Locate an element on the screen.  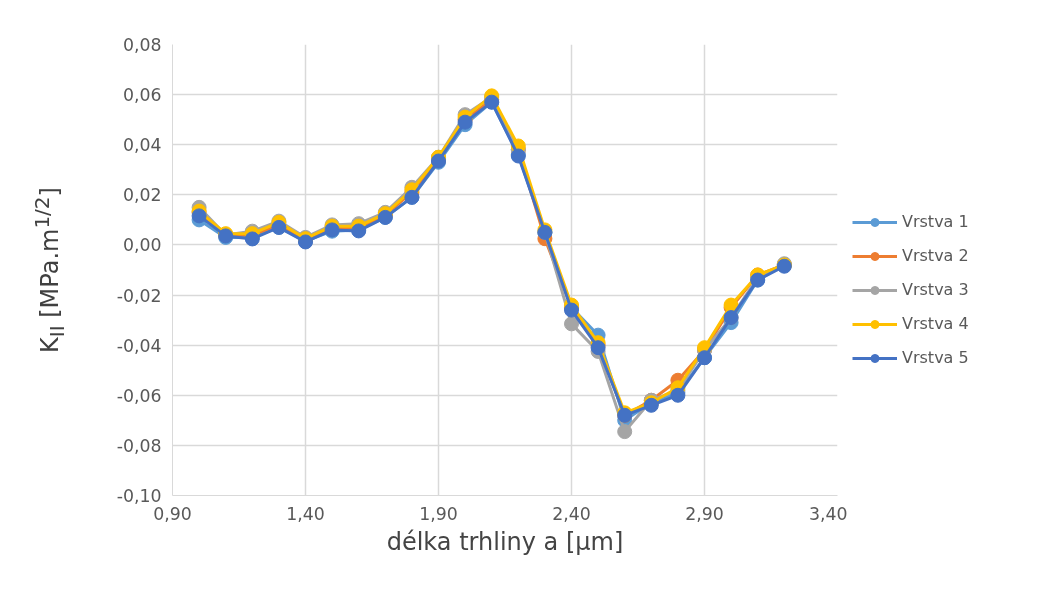
x-tick-label: 0,90 is located at coordinates (172, 513).